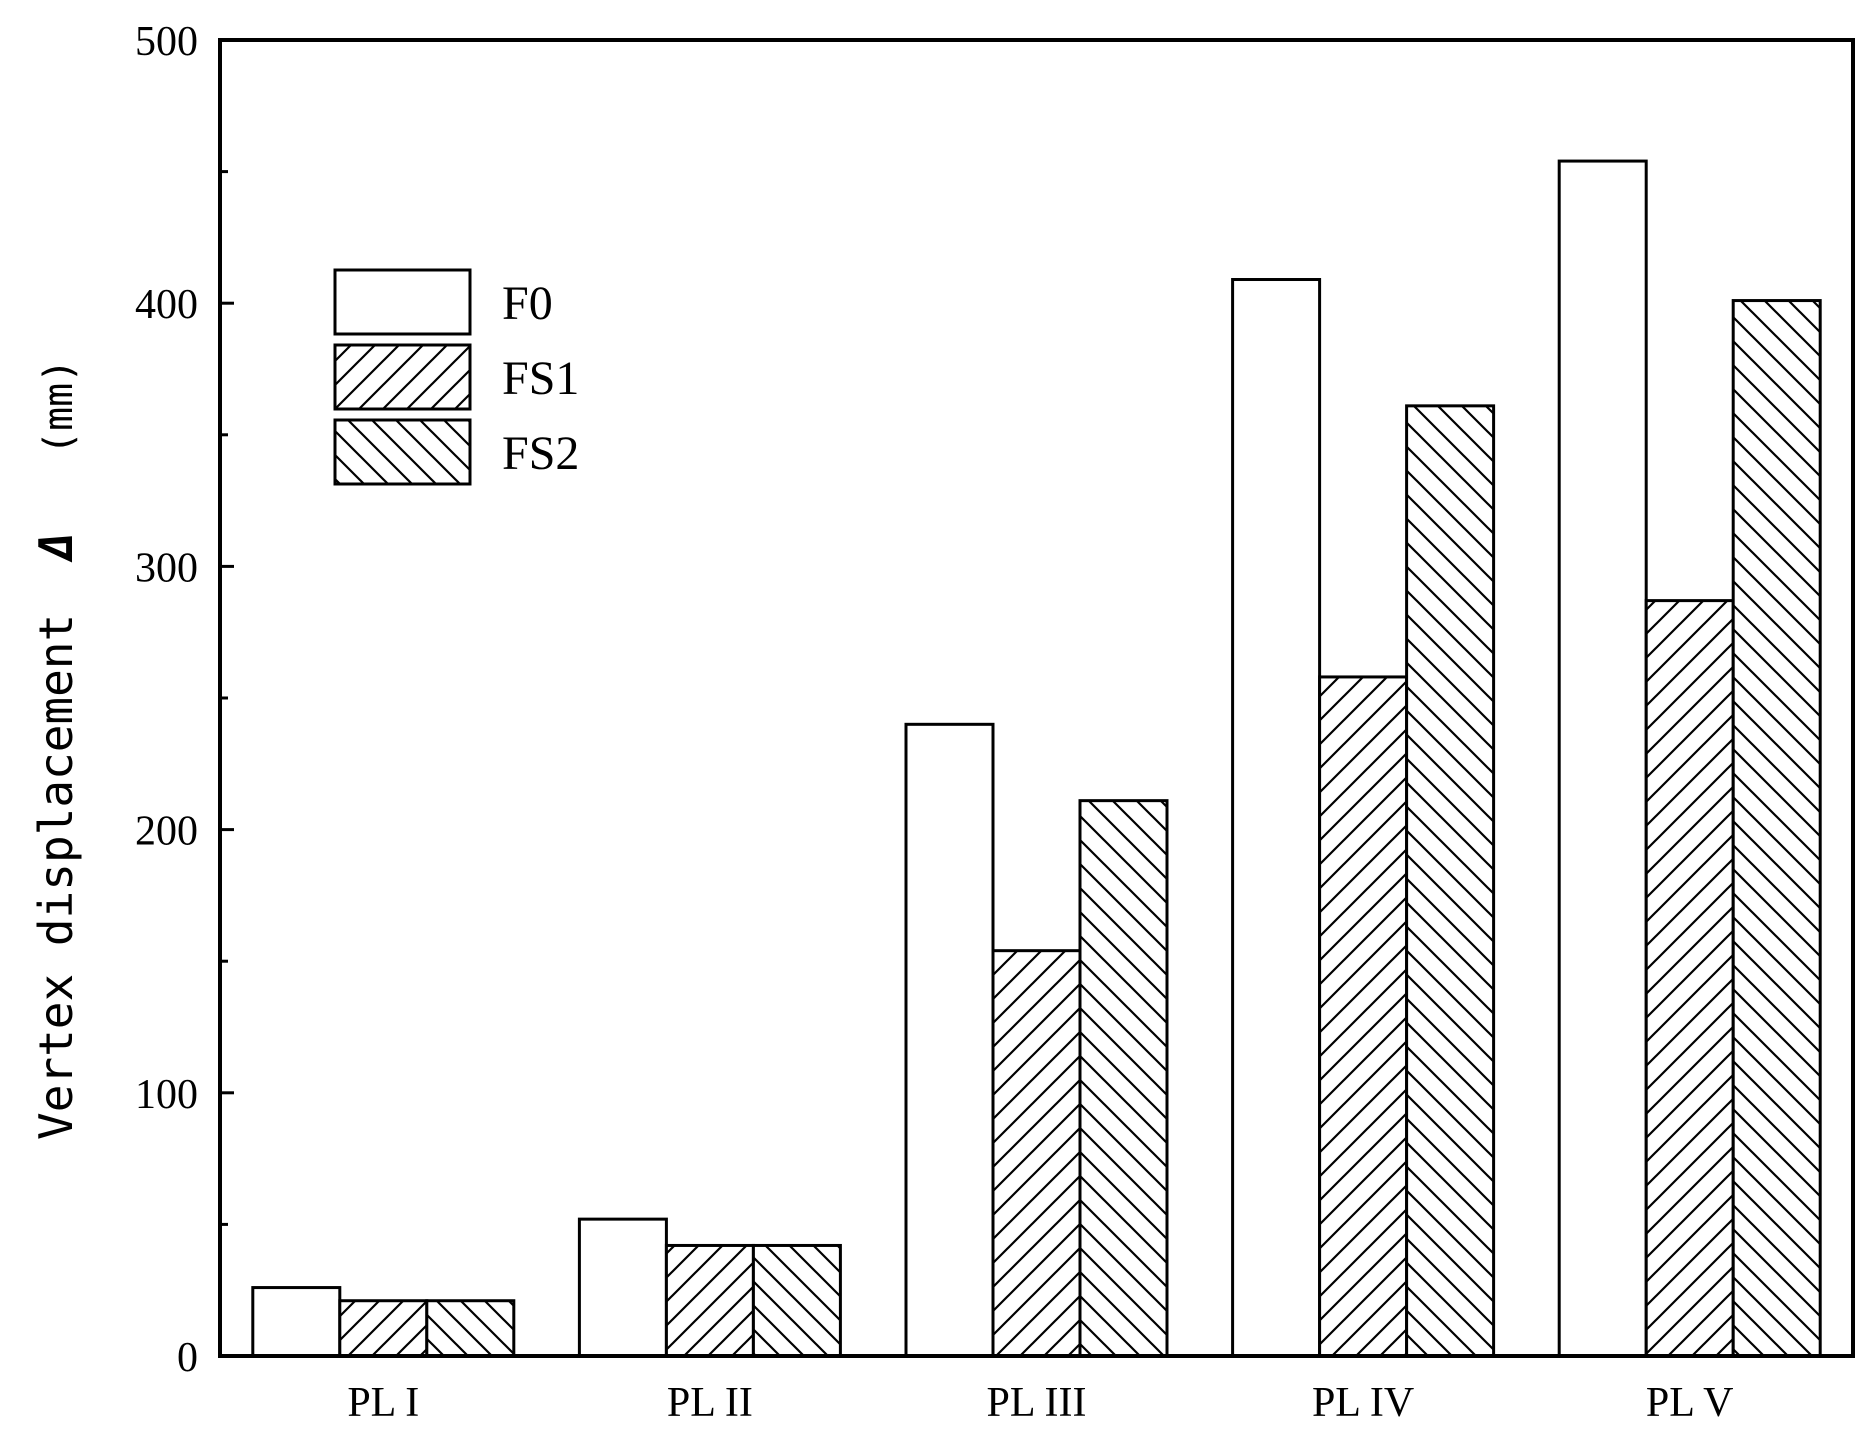 The image size is (1875, 1449). Describe the element at coordinates (709, 1300) in the screenshot. I see `bar-fs1-pl-ii` at that location.